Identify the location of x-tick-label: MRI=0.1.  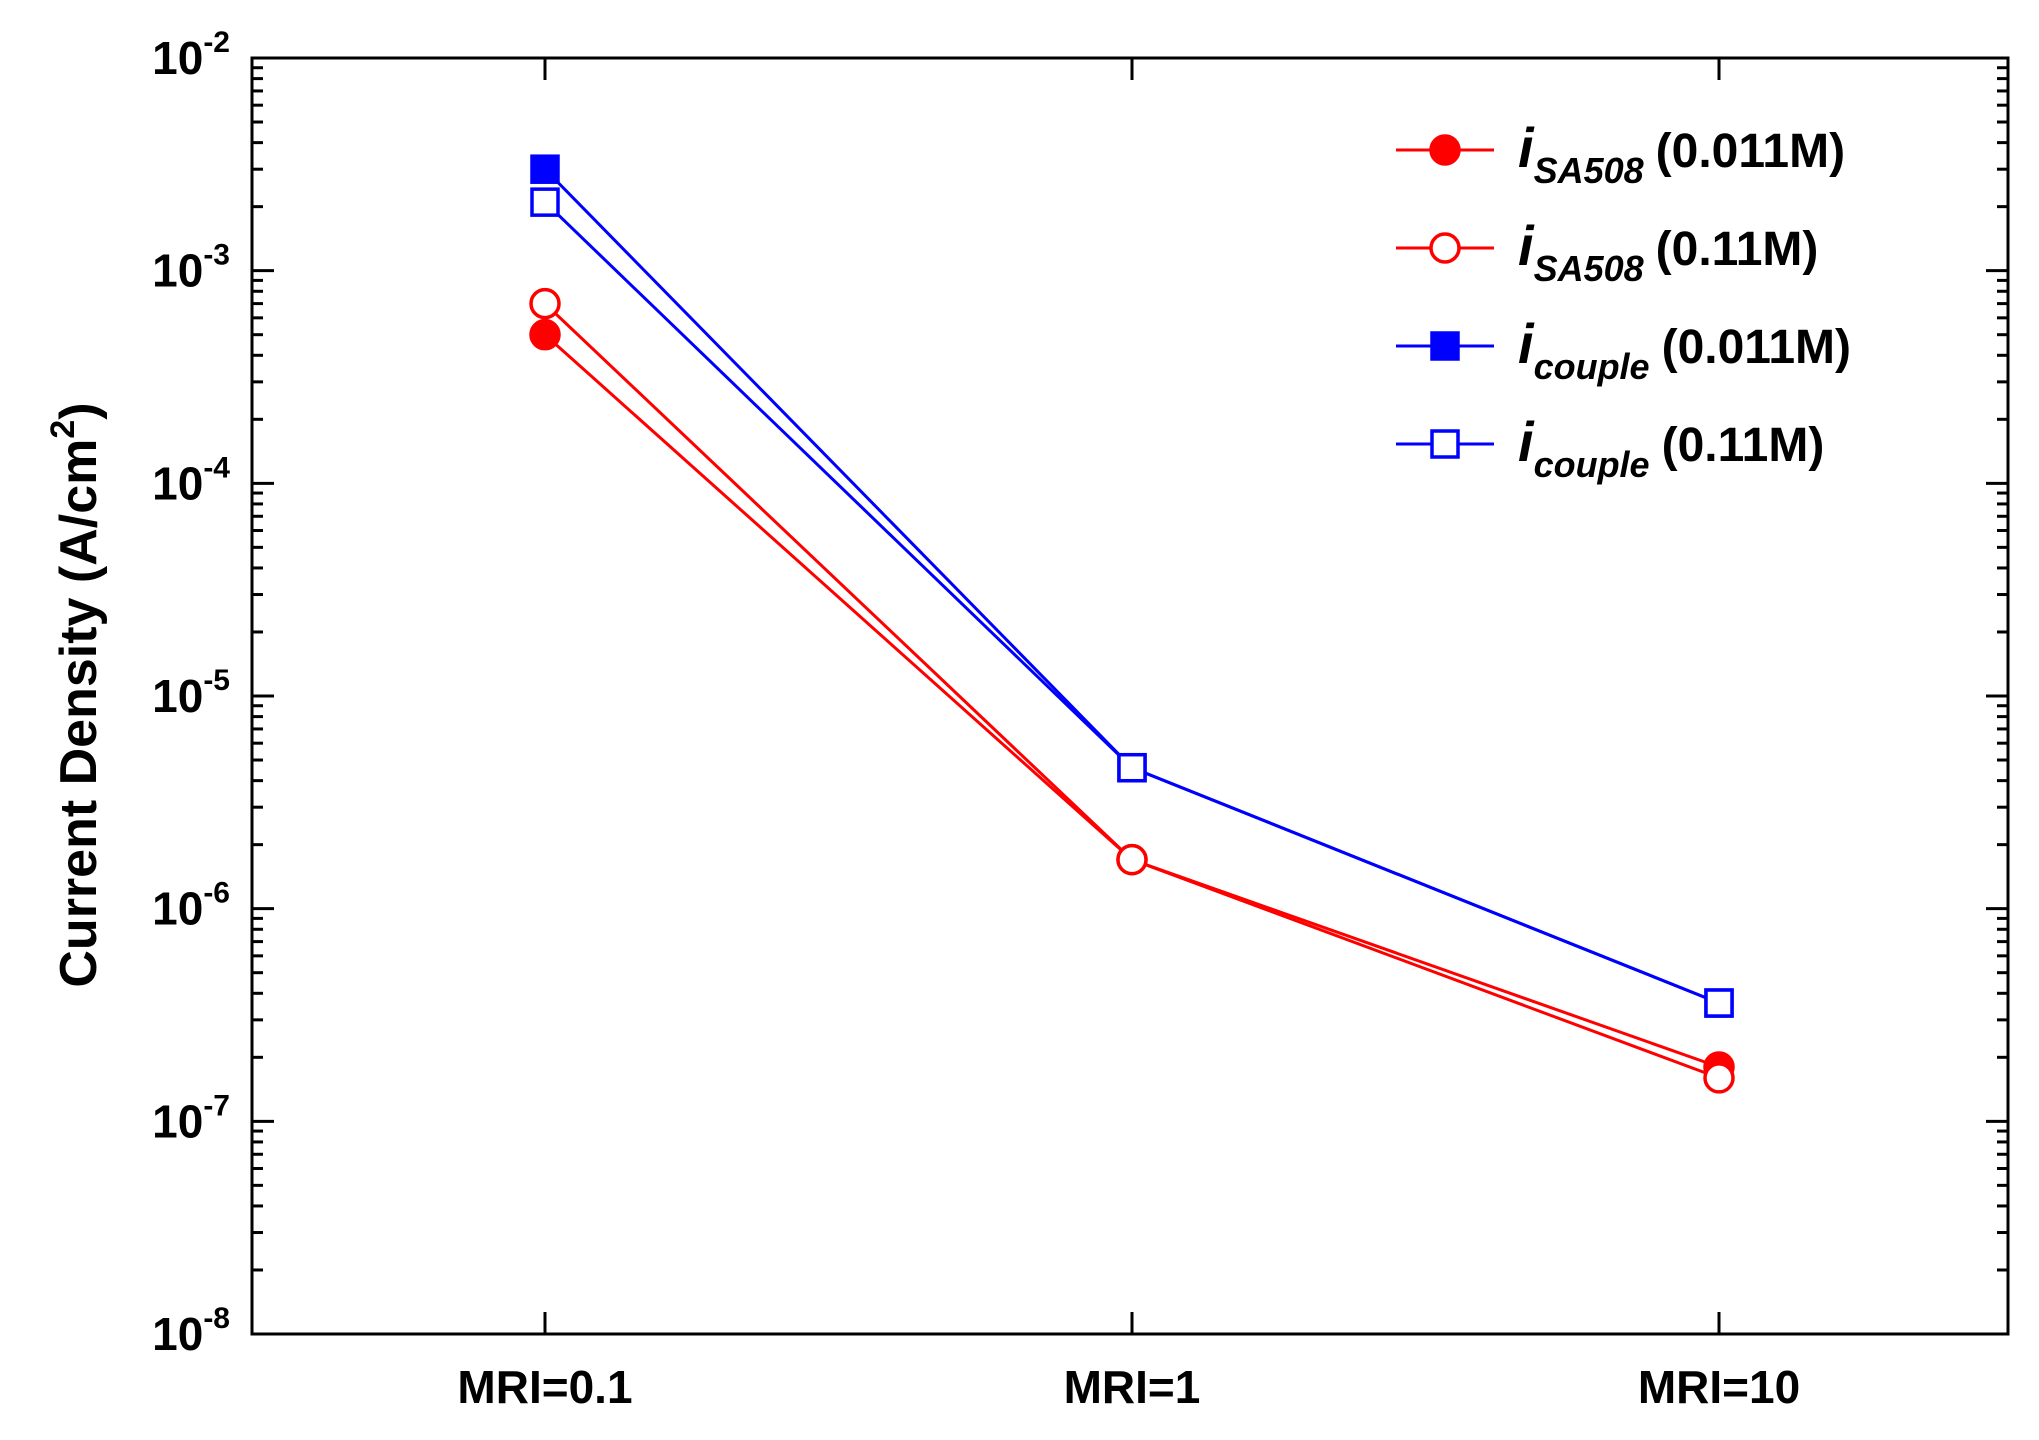
(544, 1387).